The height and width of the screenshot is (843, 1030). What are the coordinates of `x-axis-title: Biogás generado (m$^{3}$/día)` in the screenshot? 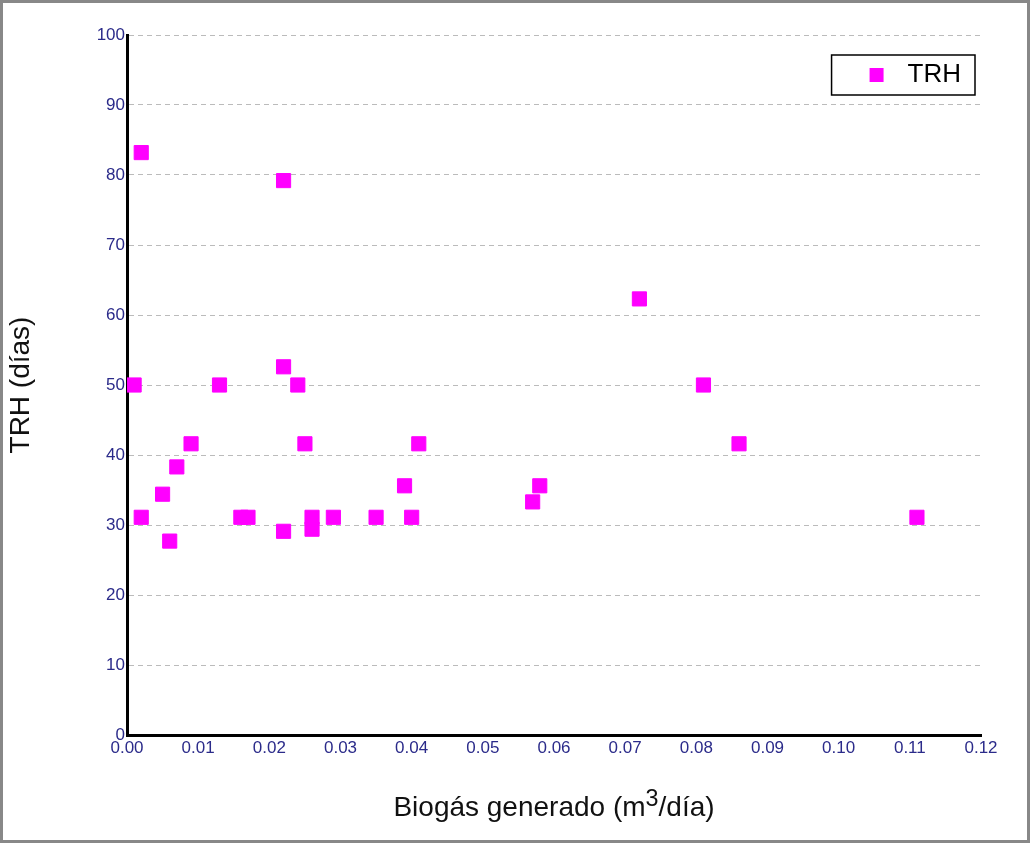 It's located at (554, 804).